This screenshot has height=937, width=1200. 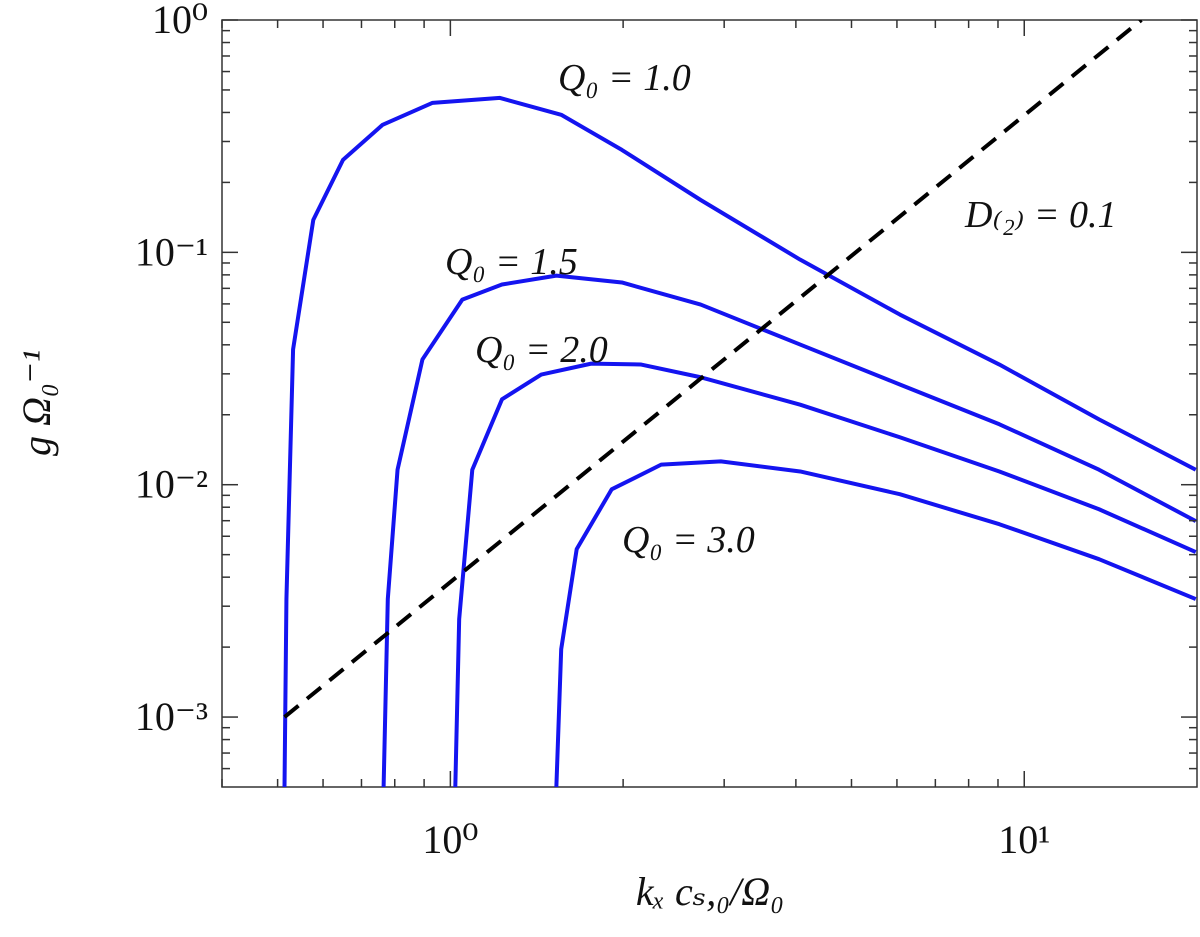 What do you see at coordinates (1040, 215) in the screenshot?
I see `annotation: D₍₂₎ = 0.1` at bounding box center [1040, 215].